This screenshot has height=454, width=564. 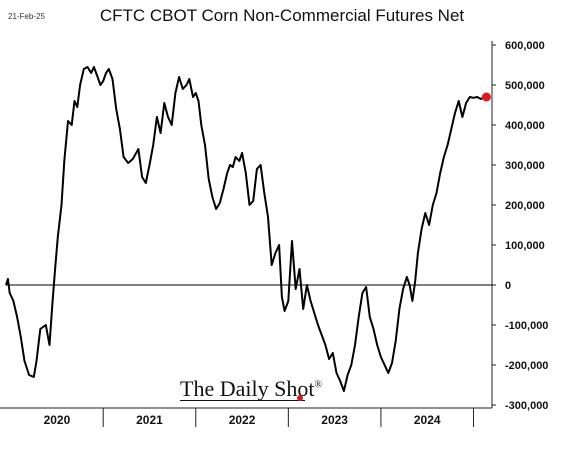 I want to click on y-tick-label: 100,000, so click(x=525, y=246).